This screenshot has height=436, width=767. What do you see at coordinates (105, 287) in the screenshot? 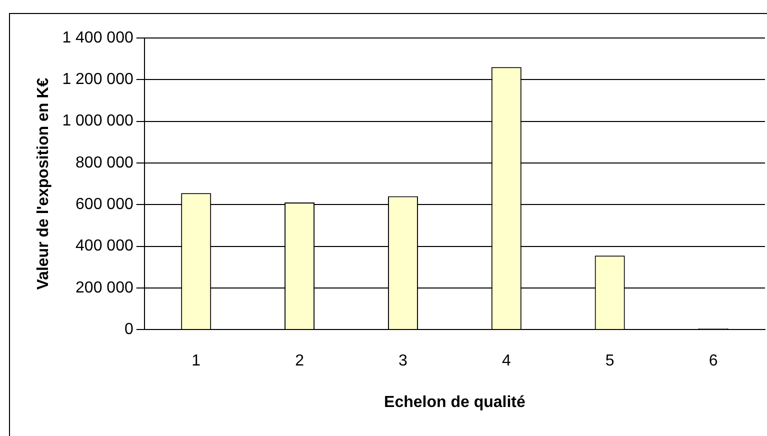
I see `y-tick-label: 200 000` at bounding box center [105, 287].